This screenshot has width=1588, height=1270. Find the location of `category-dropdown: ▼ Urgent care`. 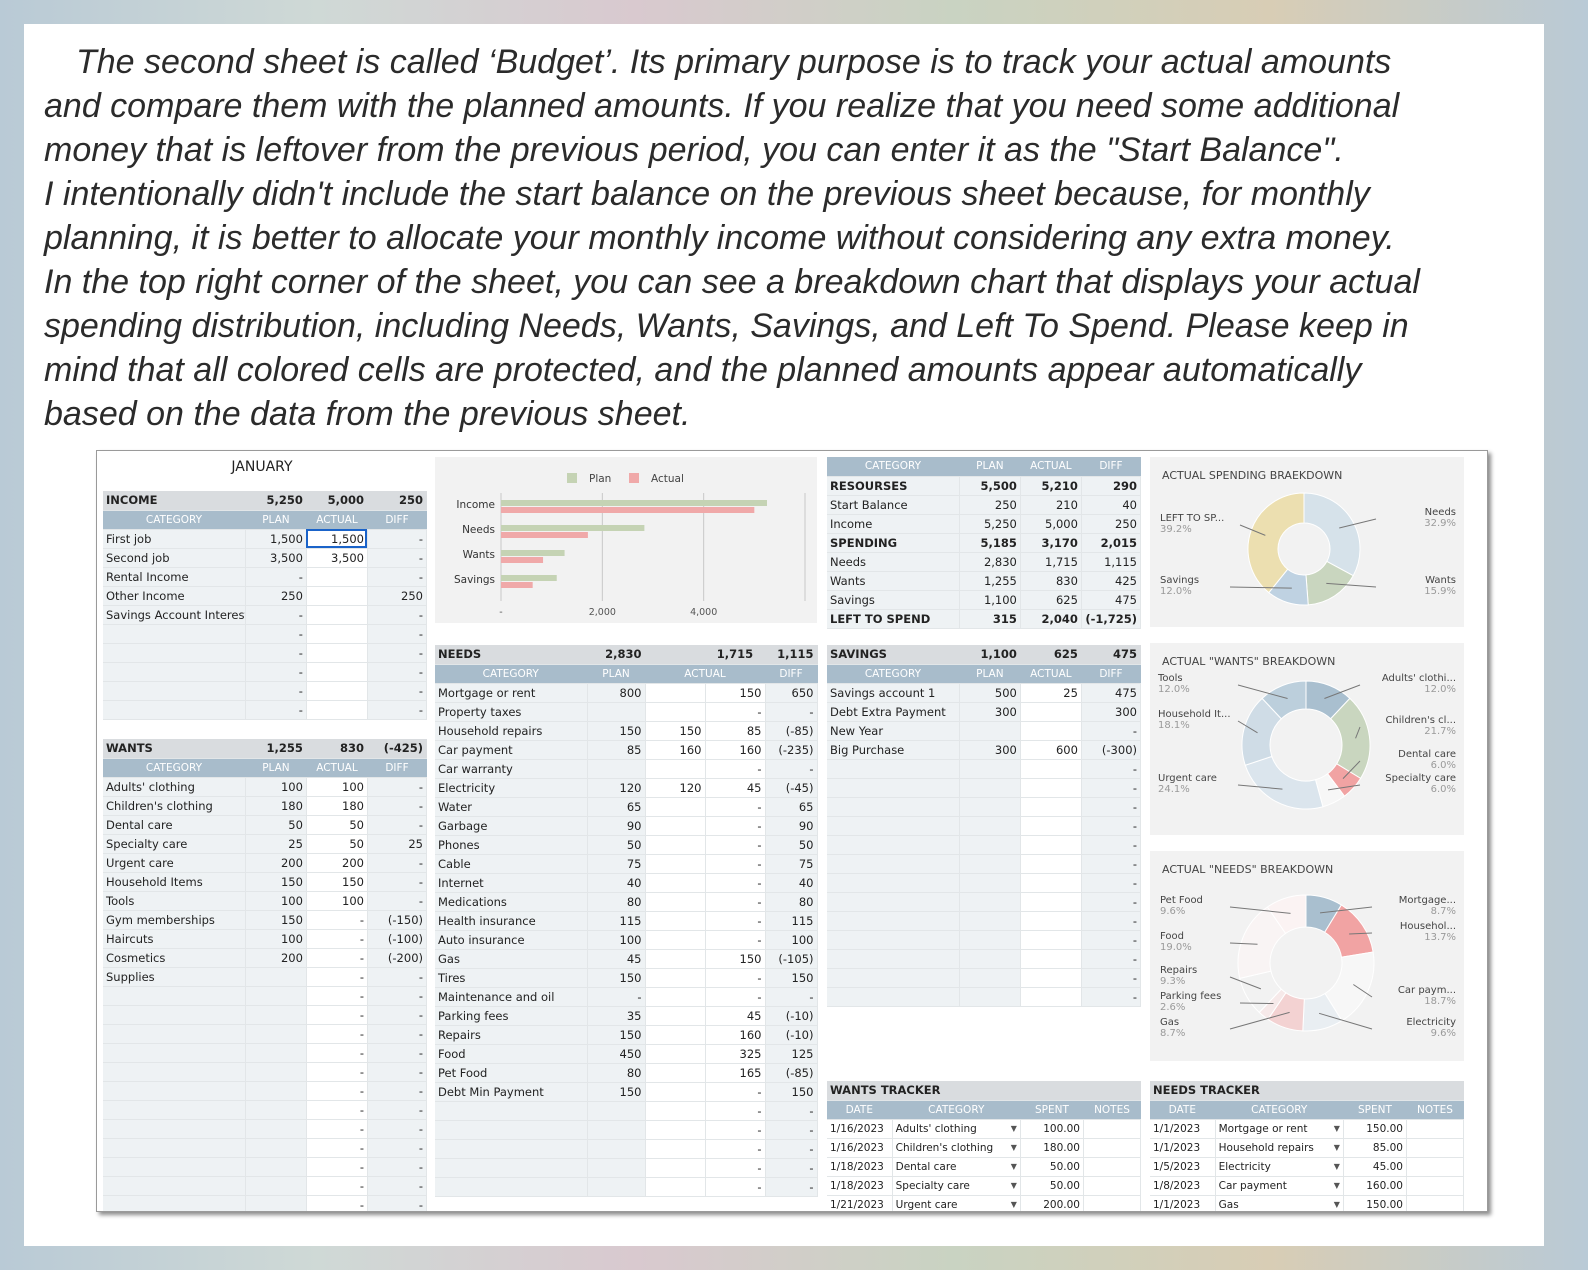

category-dropdown: ▼ Urgent care is located at coordinates (956, 1203).